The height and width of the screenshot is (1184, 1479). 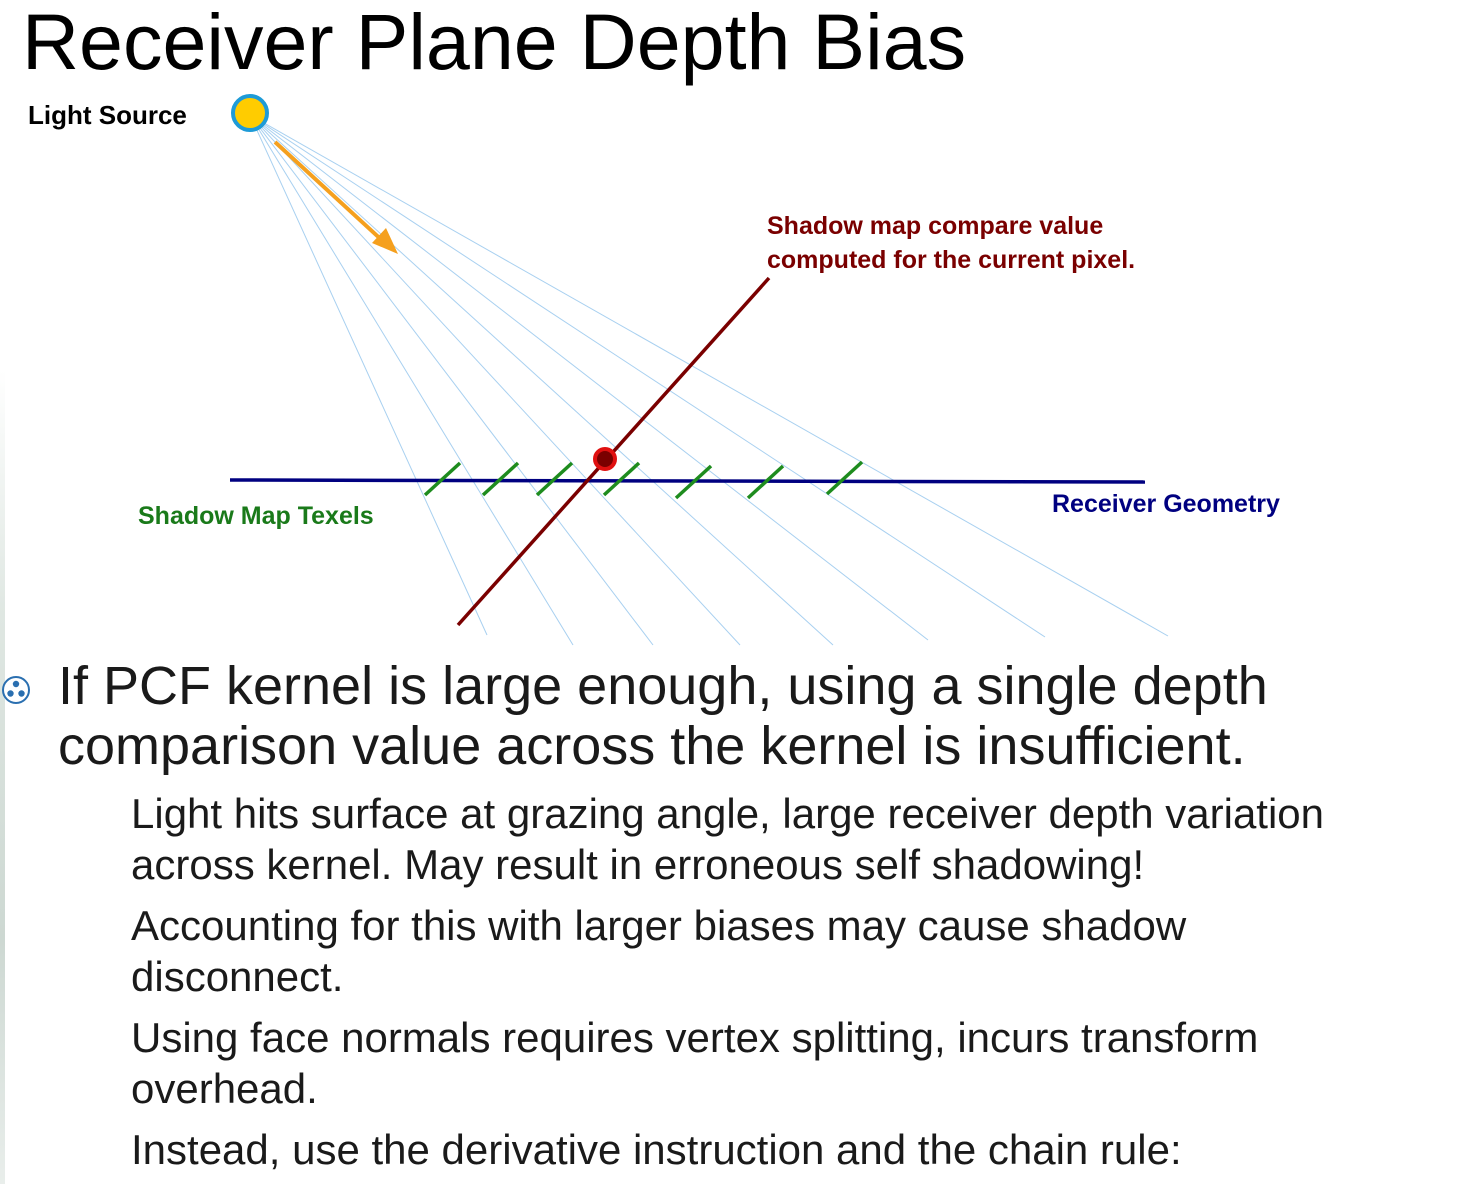 I want to click on bullet-icon, so click(x=16, y=690).